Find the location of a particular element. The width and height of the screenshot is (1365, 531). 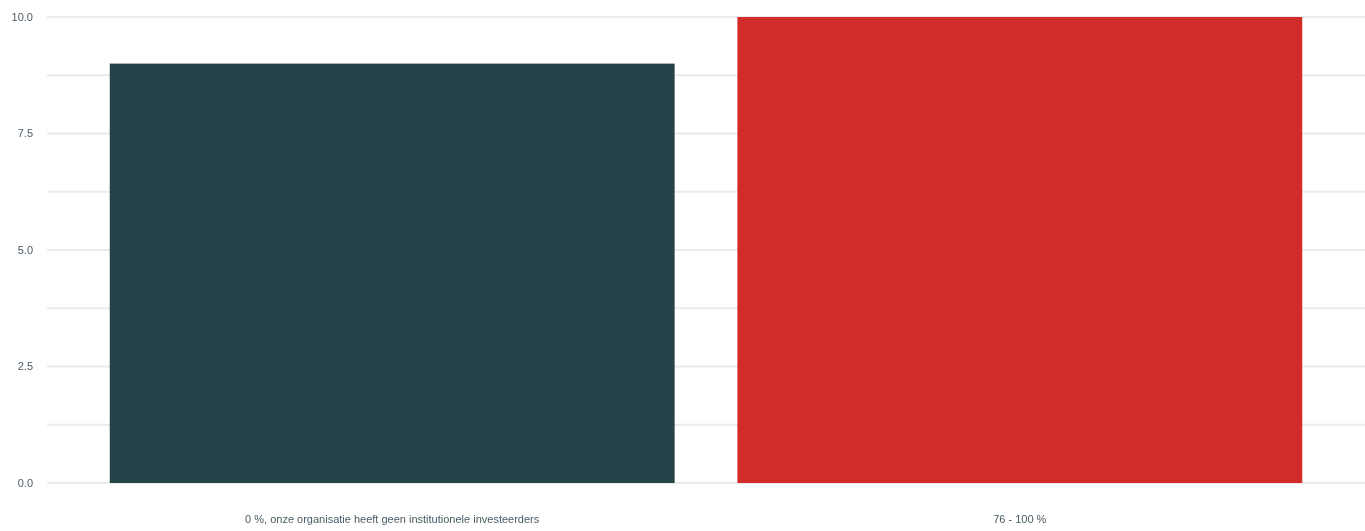

x-tick-label: 76 - 100 % is located at coordinates (1020, 519).